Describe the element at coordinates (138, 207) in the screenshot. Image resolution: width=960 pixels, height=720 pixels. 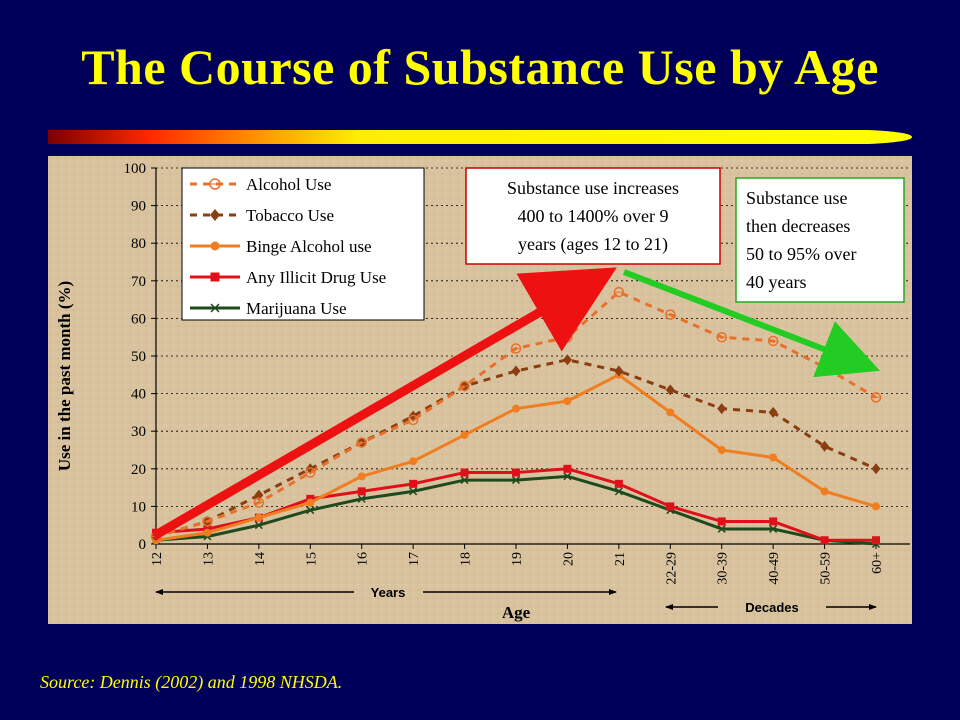
I see `y-tick-label: 90` at that location.